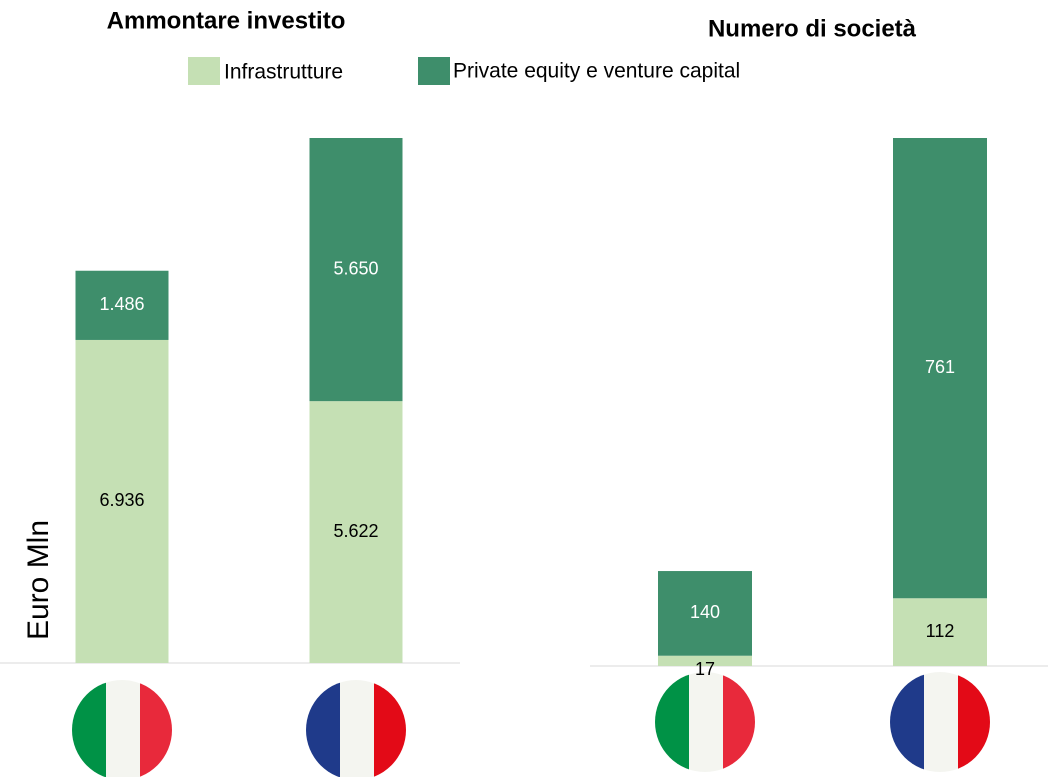  I want to click on chart-title: Ammontare investito, so click(226, 20).